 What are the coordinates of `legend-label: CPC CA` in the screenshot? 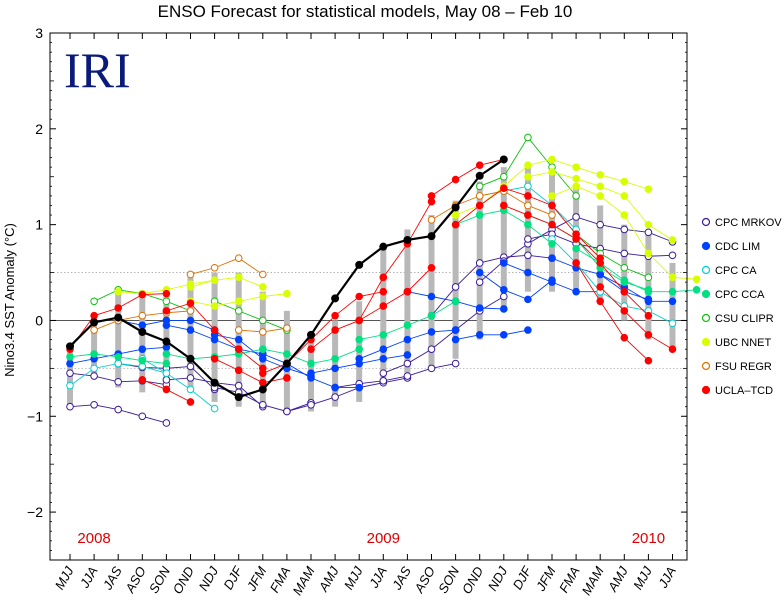 It's located at (736, 271).